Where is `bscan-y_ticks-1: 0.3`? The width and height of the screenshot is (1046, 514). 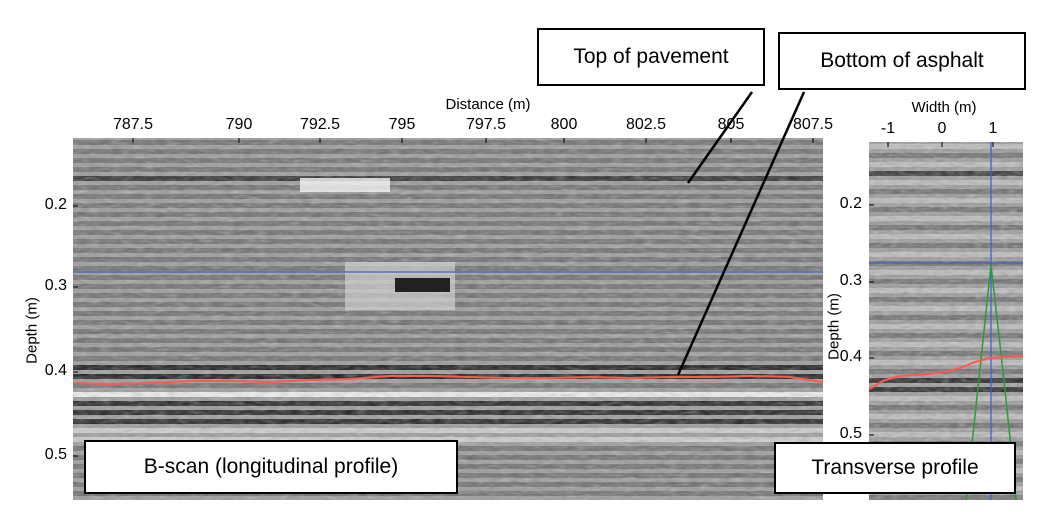 bscan-y_ticks-1: 0.3 is located at coordinates (55, 285).